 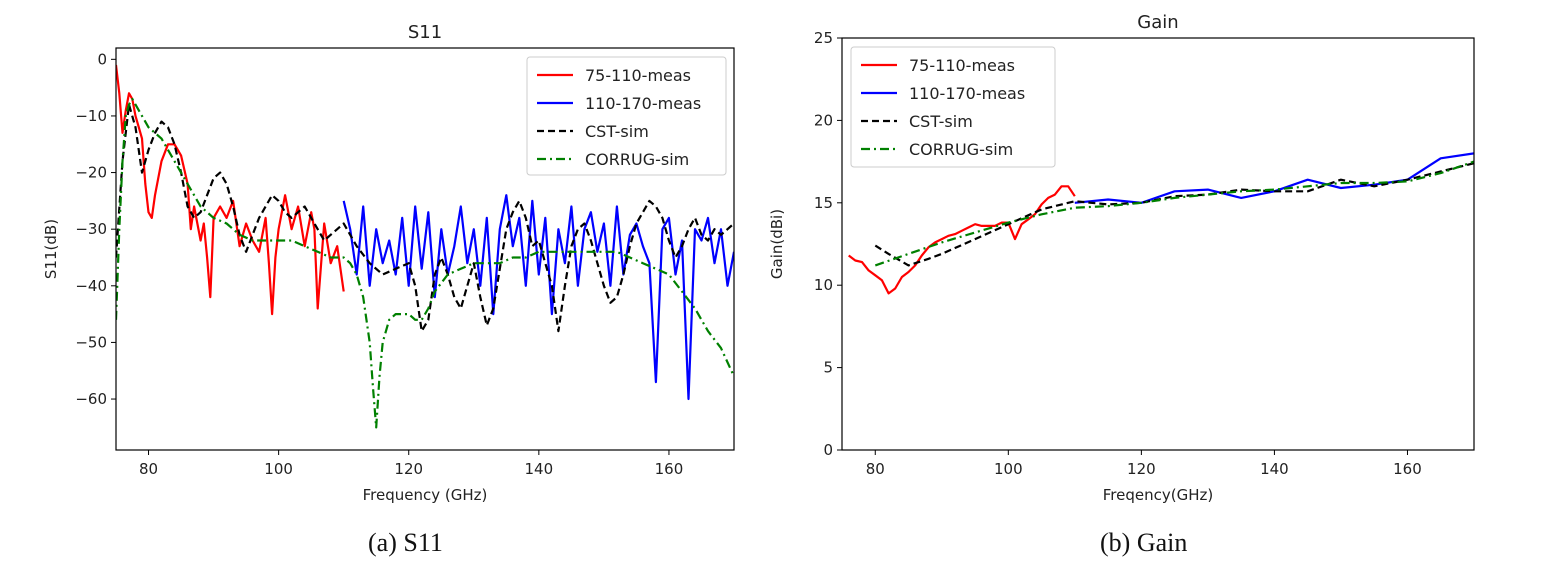 What do you see at coordinates (875, 469) in the screenshot?
I see `chart2-xtick-label: 80` at bounding box center [875, 469].